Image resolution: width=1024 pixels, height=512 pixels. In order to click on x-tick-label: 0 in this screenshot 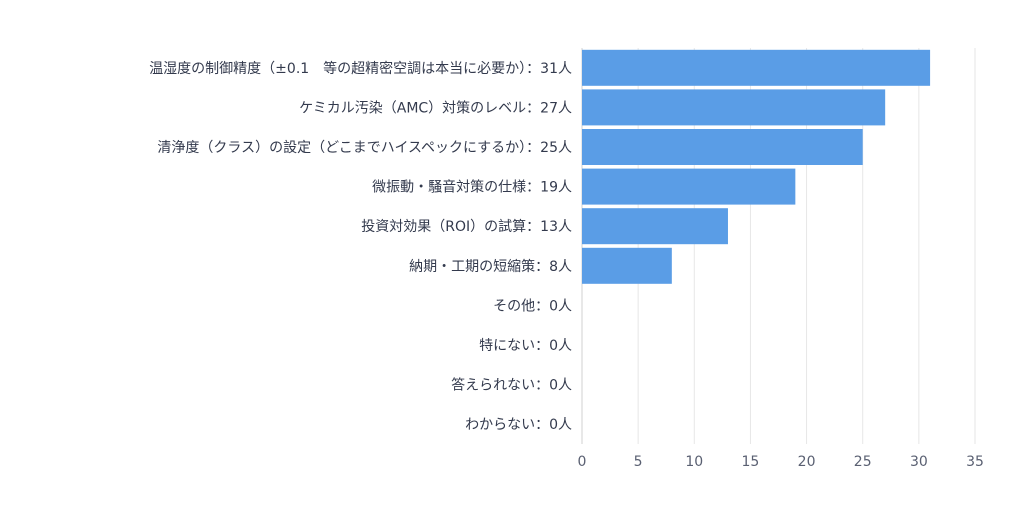, I will do `click(582, 462)`.